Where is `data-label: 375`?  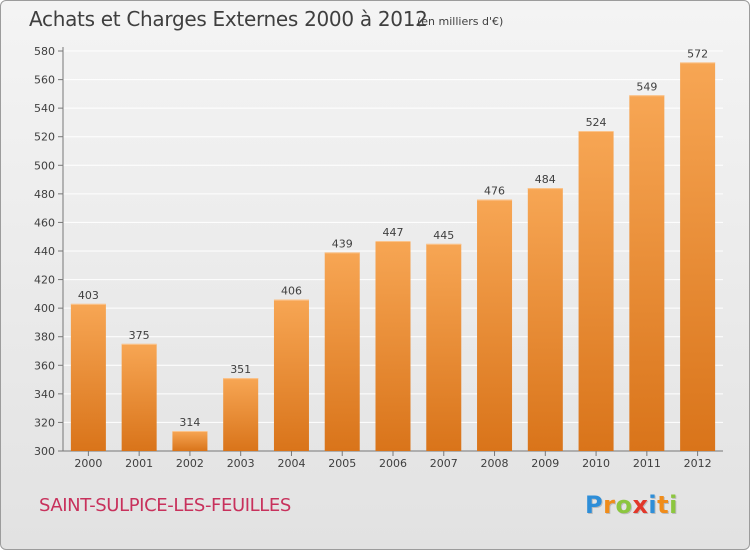
data-label: 375 is located at coordinates (139, 335).